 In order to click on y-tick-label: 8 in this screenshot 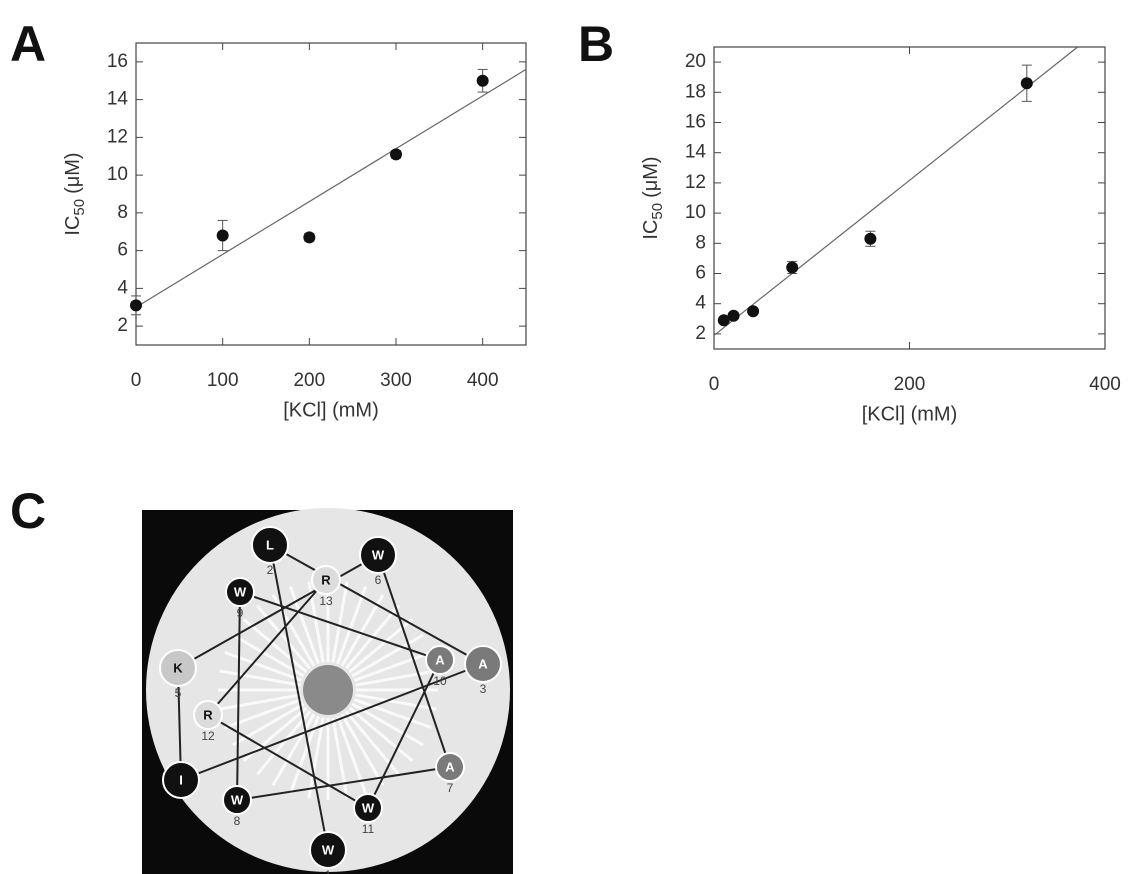, I will do `click(122, 212)`.